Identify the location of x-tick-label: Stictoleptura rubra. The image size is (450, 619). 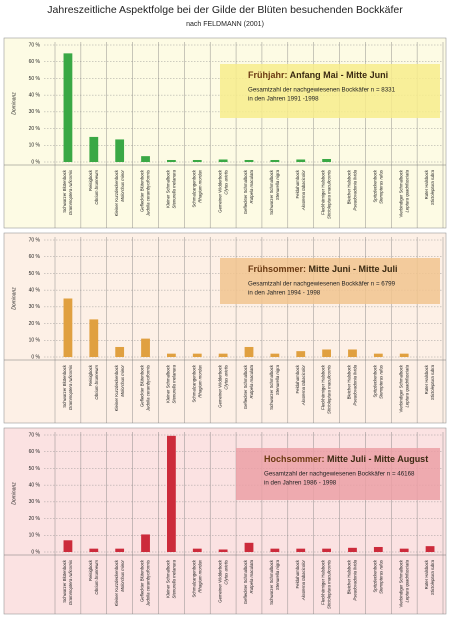
(432, 382).